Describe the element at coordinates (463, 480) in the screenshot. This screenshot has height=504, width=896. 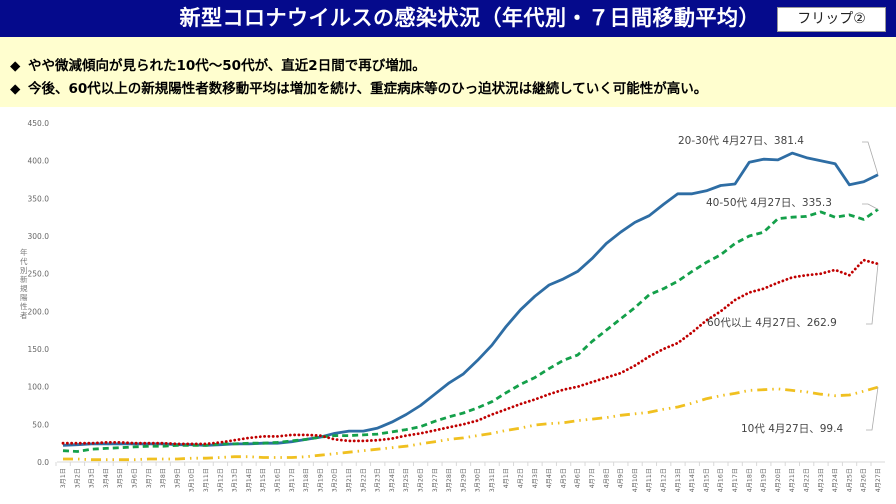
I see `x-tick-label: 3月29日` at that location.